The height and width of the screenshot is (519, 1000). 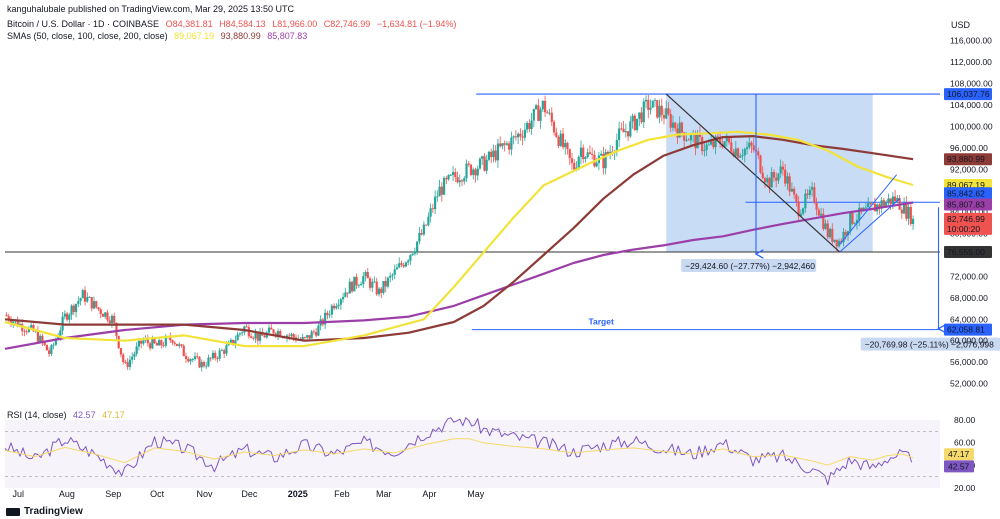 What do you see at coordinates (84, 415) in the screenshot?
I see `rsi-value: 42.57` at bounding box center [84, 415].